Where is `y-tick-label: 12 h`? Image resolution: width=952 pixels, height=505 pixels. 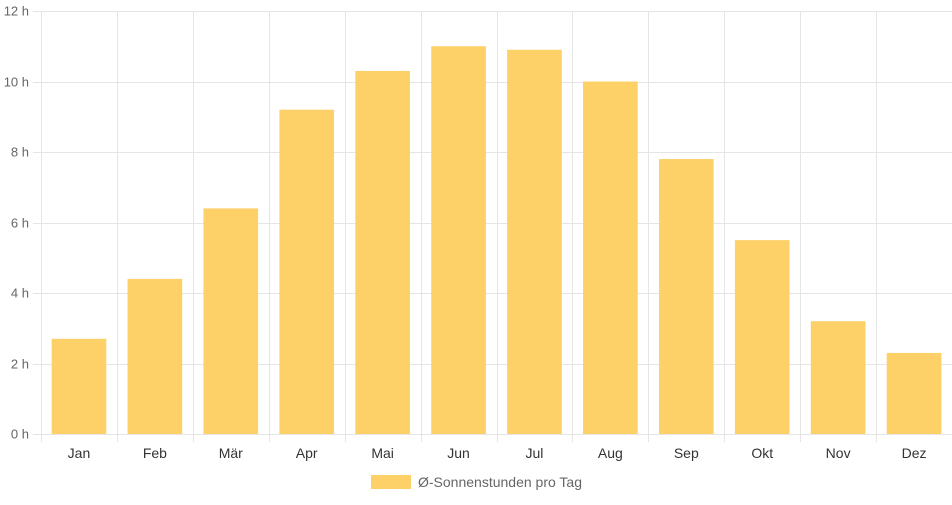 y-tick-label: 12 h is located at coordinates (16, 11).